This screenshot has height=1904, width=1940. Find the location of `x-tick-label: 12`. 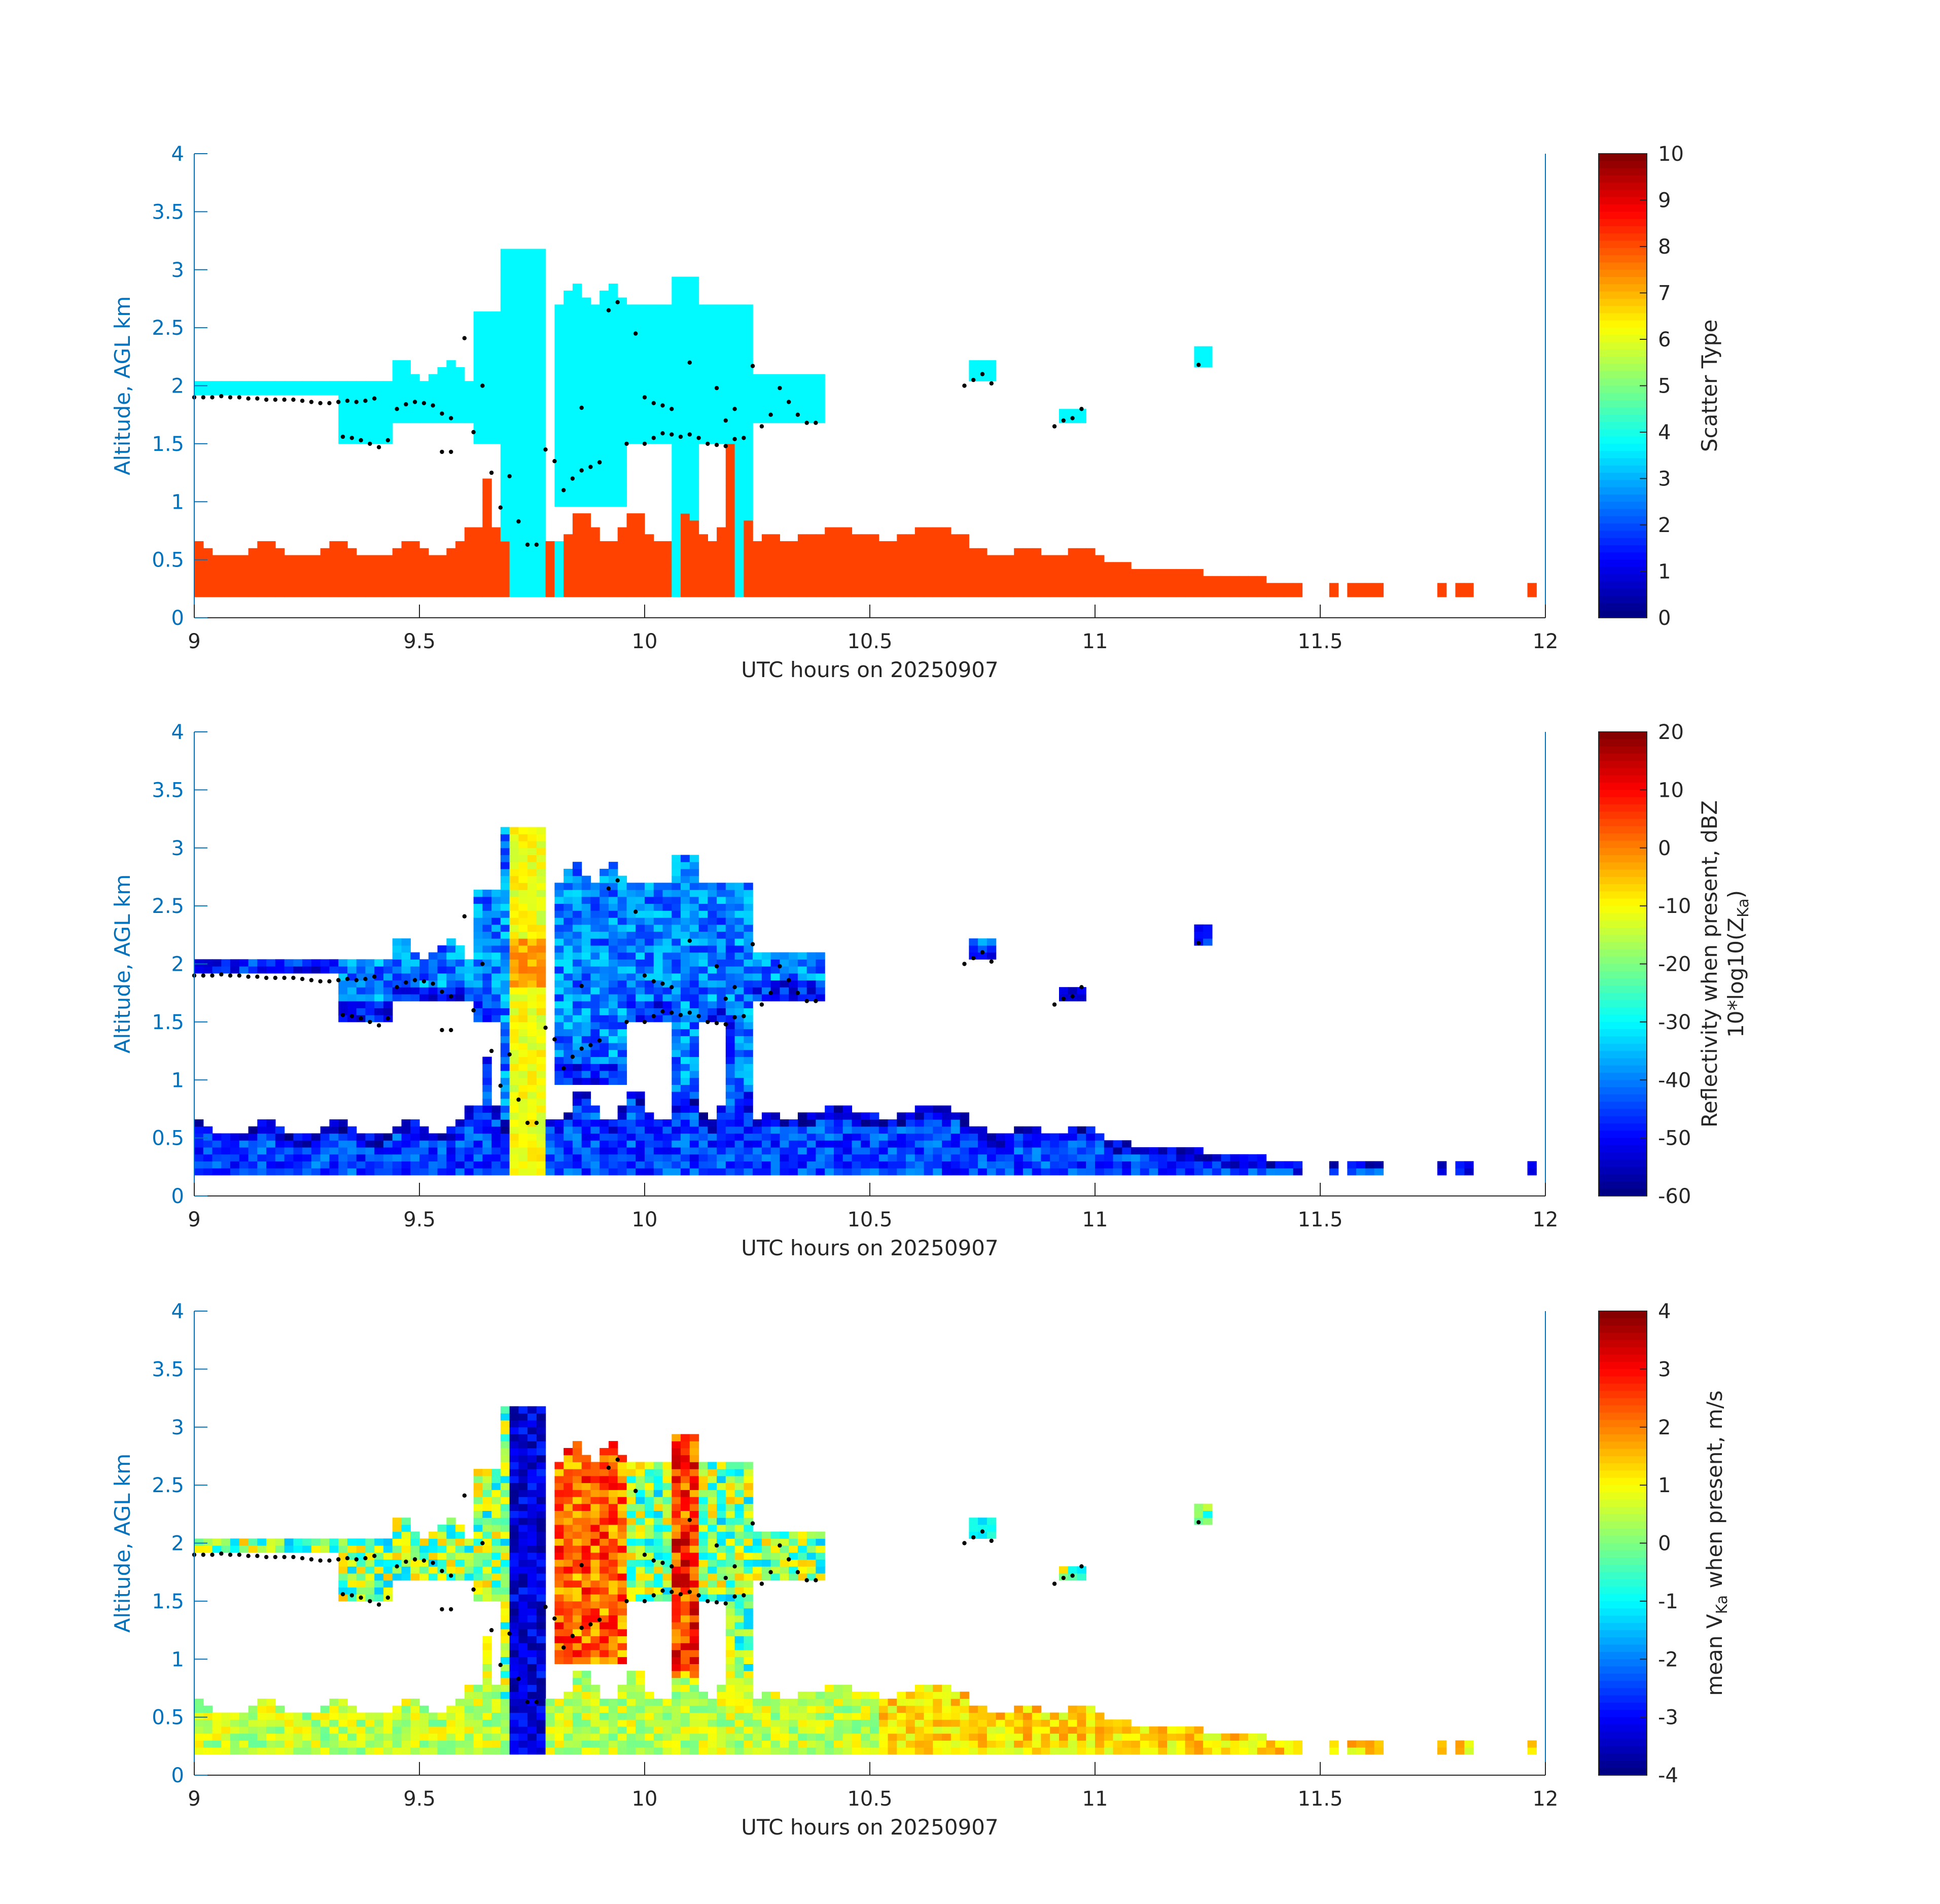

x-tick-label: 12 is located at coordinates (1546, 641).